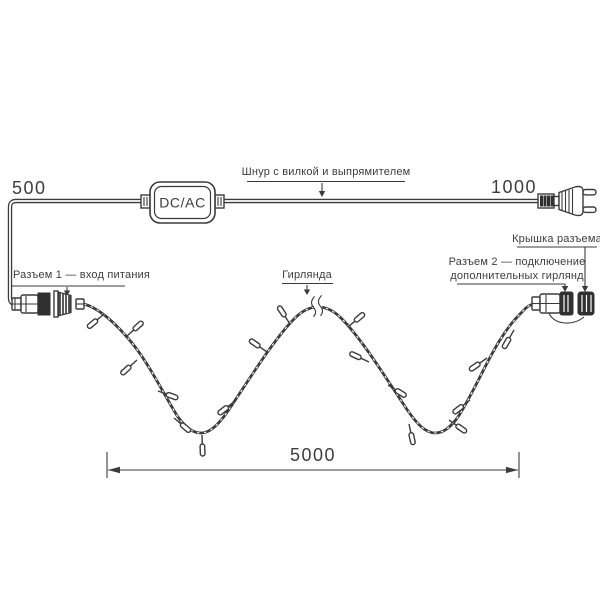 The image size is (600, 600). What do you see at coordinates (81, 282) in the screenshot?
I see `connector1-callout: Разъем 1 — вход питания` at bounding box center [81, 282].